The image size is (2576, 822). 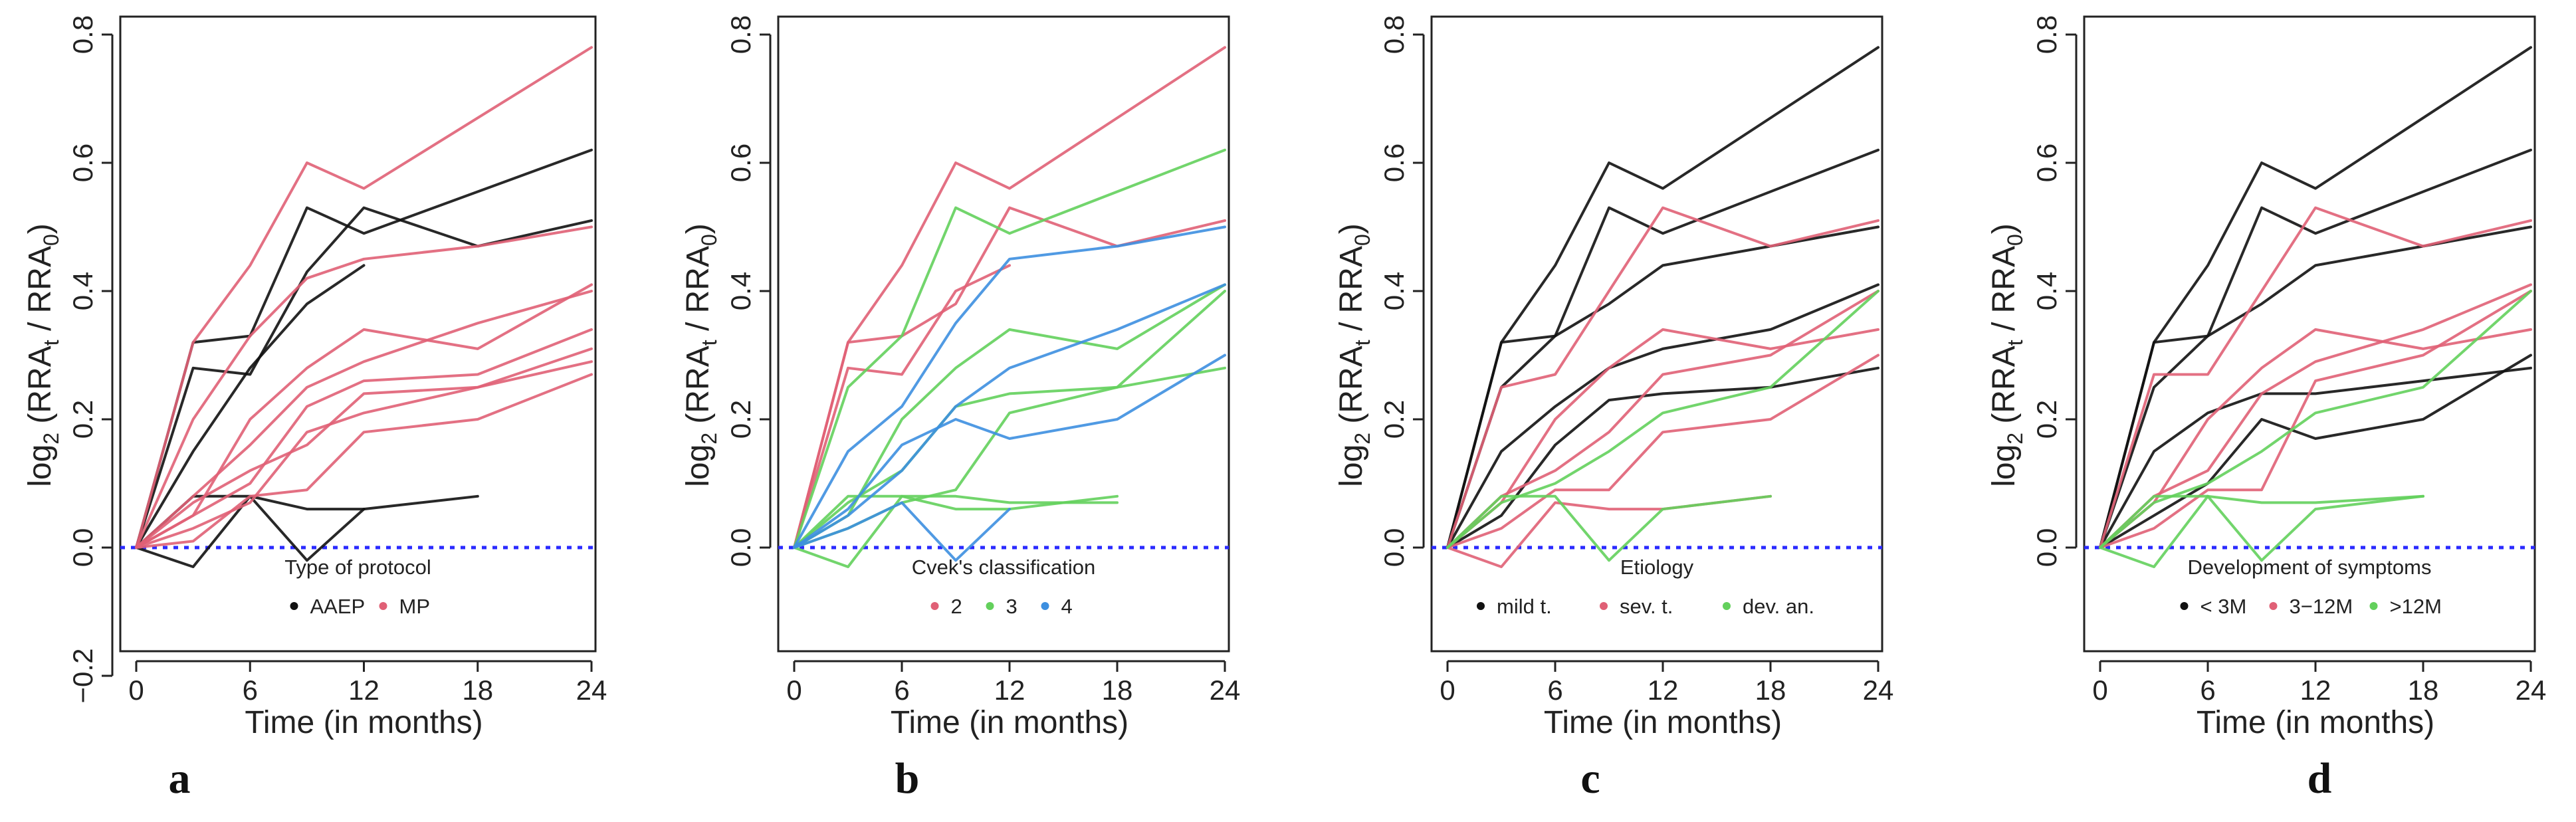 I want to click on legend-label: 3−12M, so click(x=2321, y=607).